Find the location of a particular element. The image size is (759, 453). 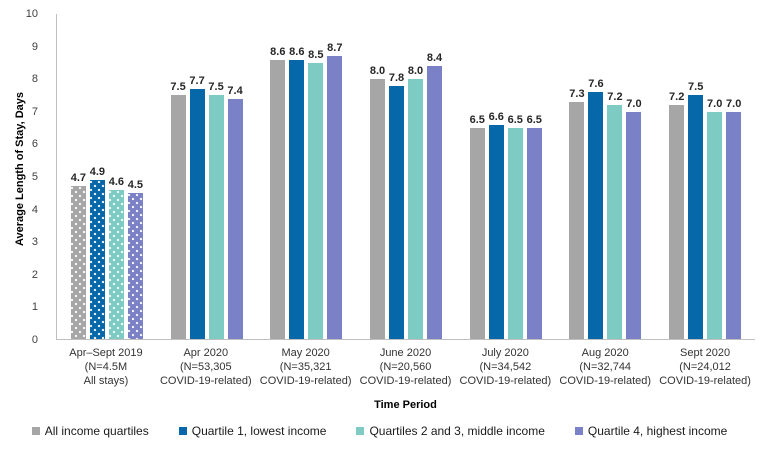

x-category-label-line: (N=4.5M is located at coordinates (106, 366).